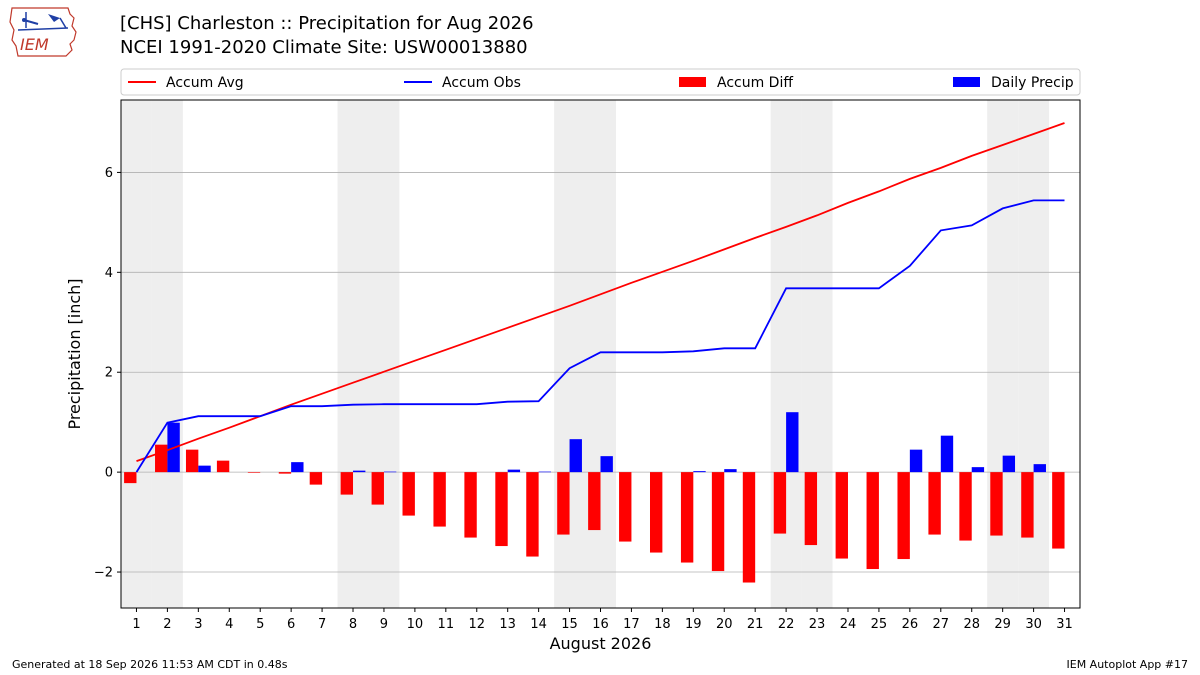  What do you see at coordinates (205, 83) in the screenshot?
I see `legend-label-accum-avg: Accum Avg` at bounding box center [205, 83].